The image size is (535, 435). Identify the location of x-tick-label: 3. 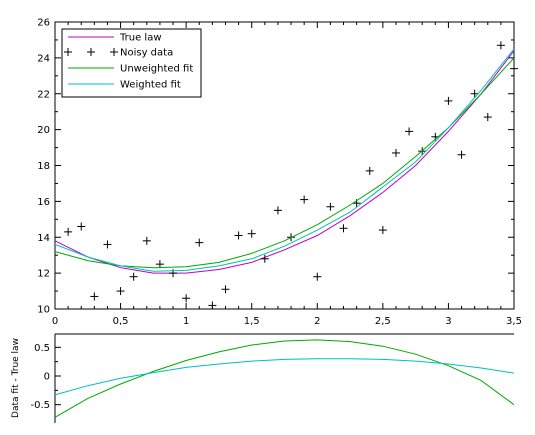
(448, 321).